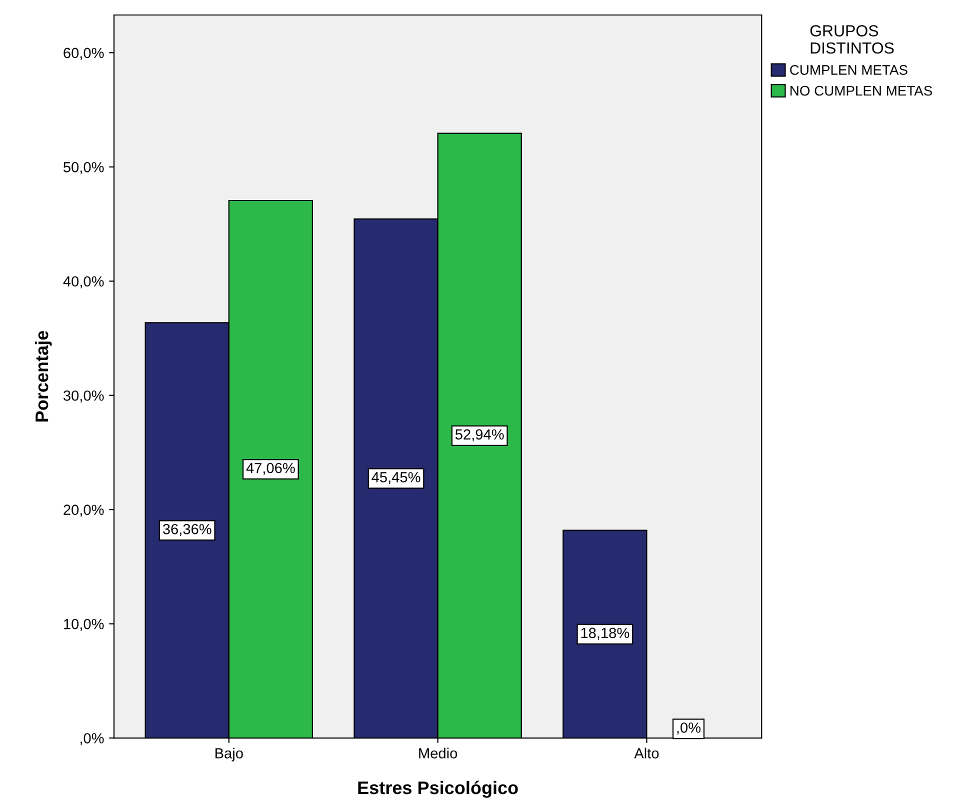 The height and width of the screenshot is (811, 958). What do you see at coordinates (84, 510) in the screenshot?
I see `y-tick-label: 20,0%` at bounding box center [84, 510].